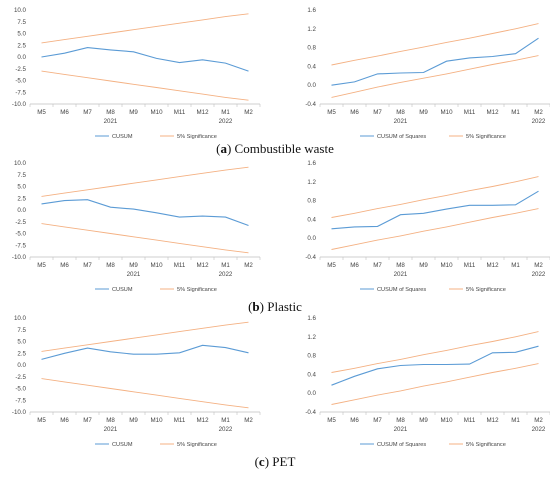 This screenshot has width=550, height=488. Describe the element at coordinates (311, 29) in the screenshot. I see `y-tick-label: 1.2` at that location.